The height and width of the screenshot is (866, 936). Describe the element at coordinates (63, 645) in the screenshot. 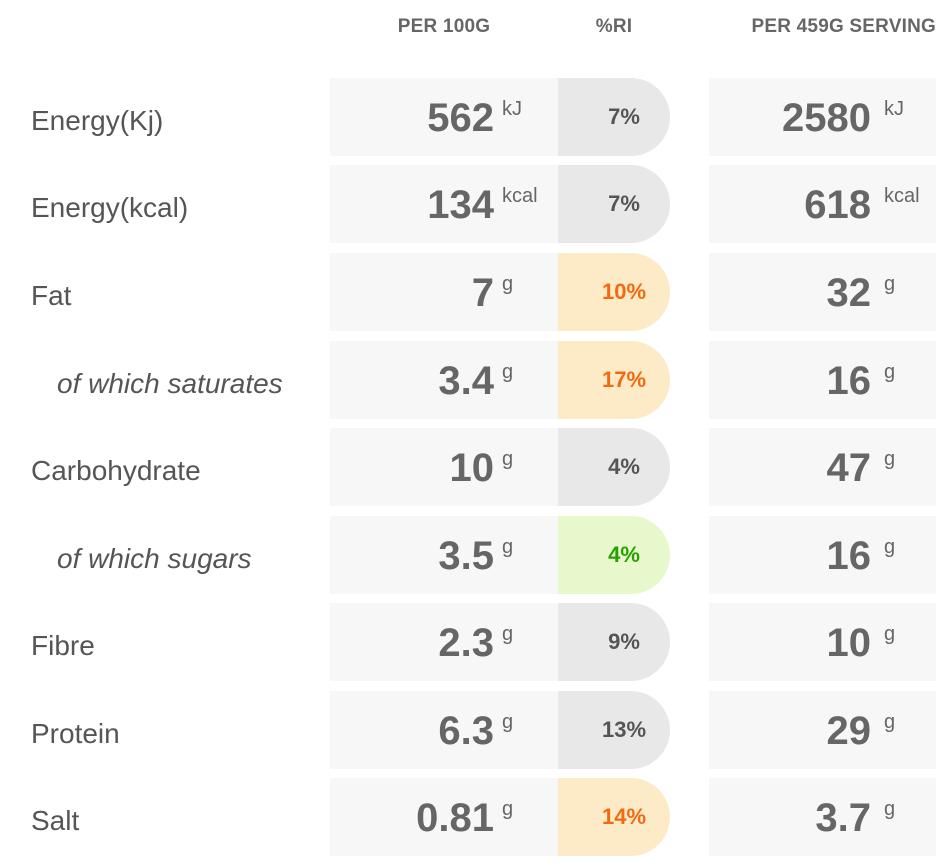

I see `nutrient-label: Fibre` at that location.